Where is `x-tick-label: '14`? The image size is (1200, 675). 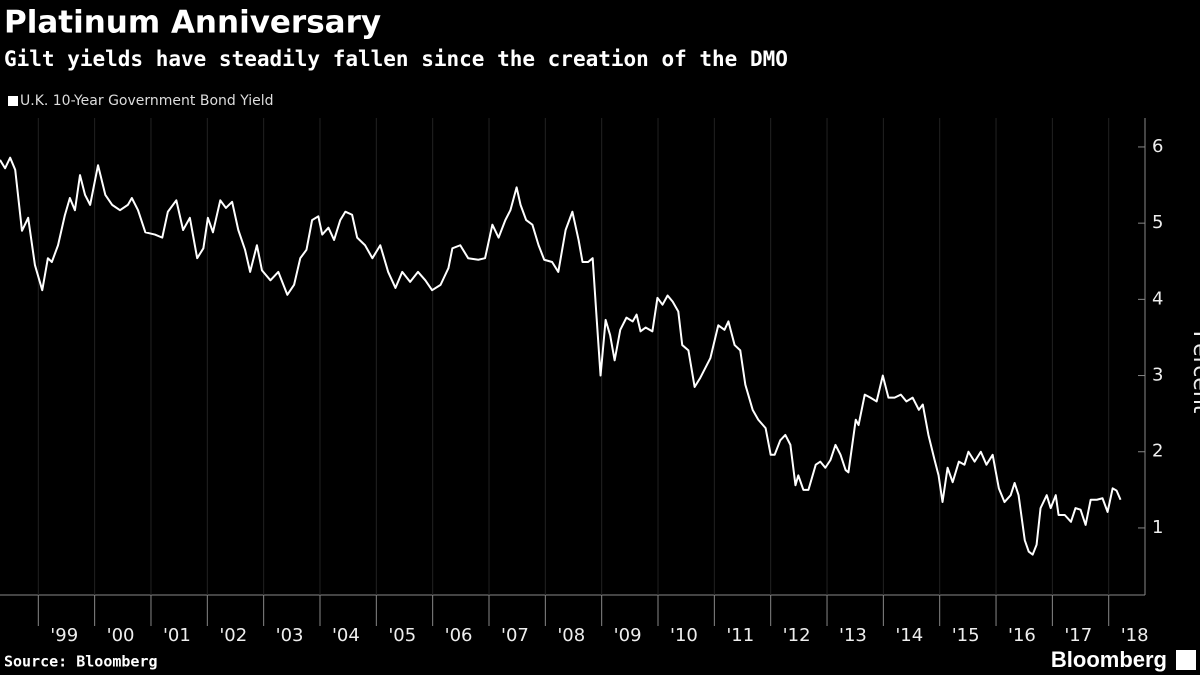 x-tick-label: '14 is located at coordinates (909, 635).